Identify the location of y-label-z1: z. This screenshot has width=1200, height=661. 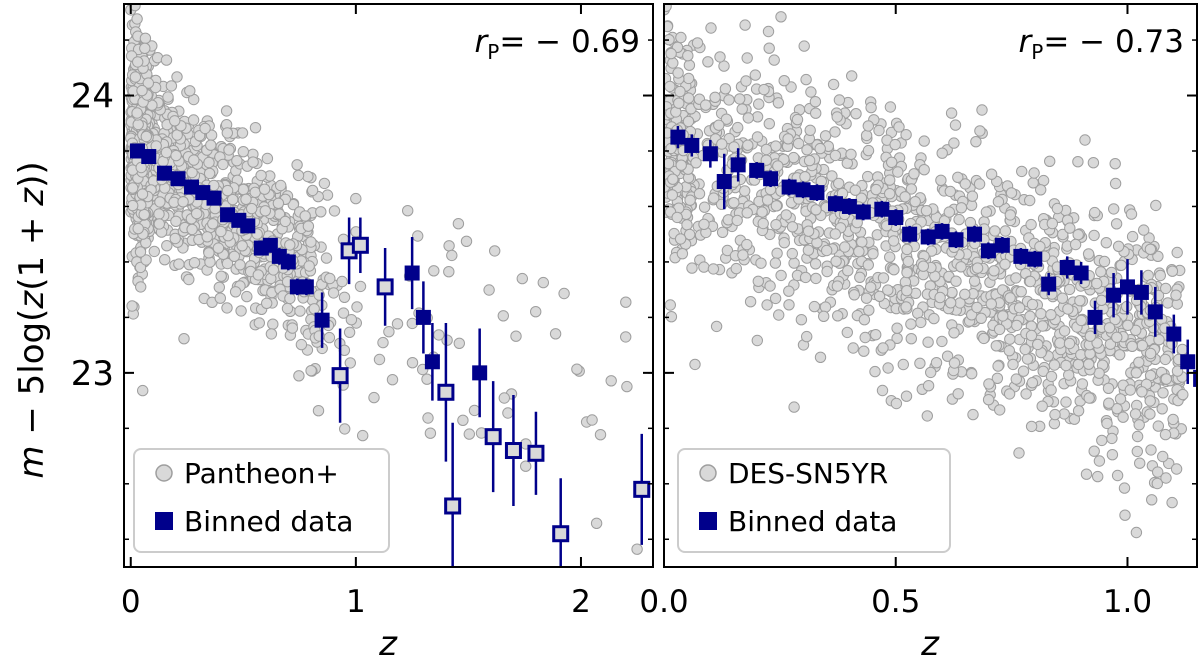
(32, 300).